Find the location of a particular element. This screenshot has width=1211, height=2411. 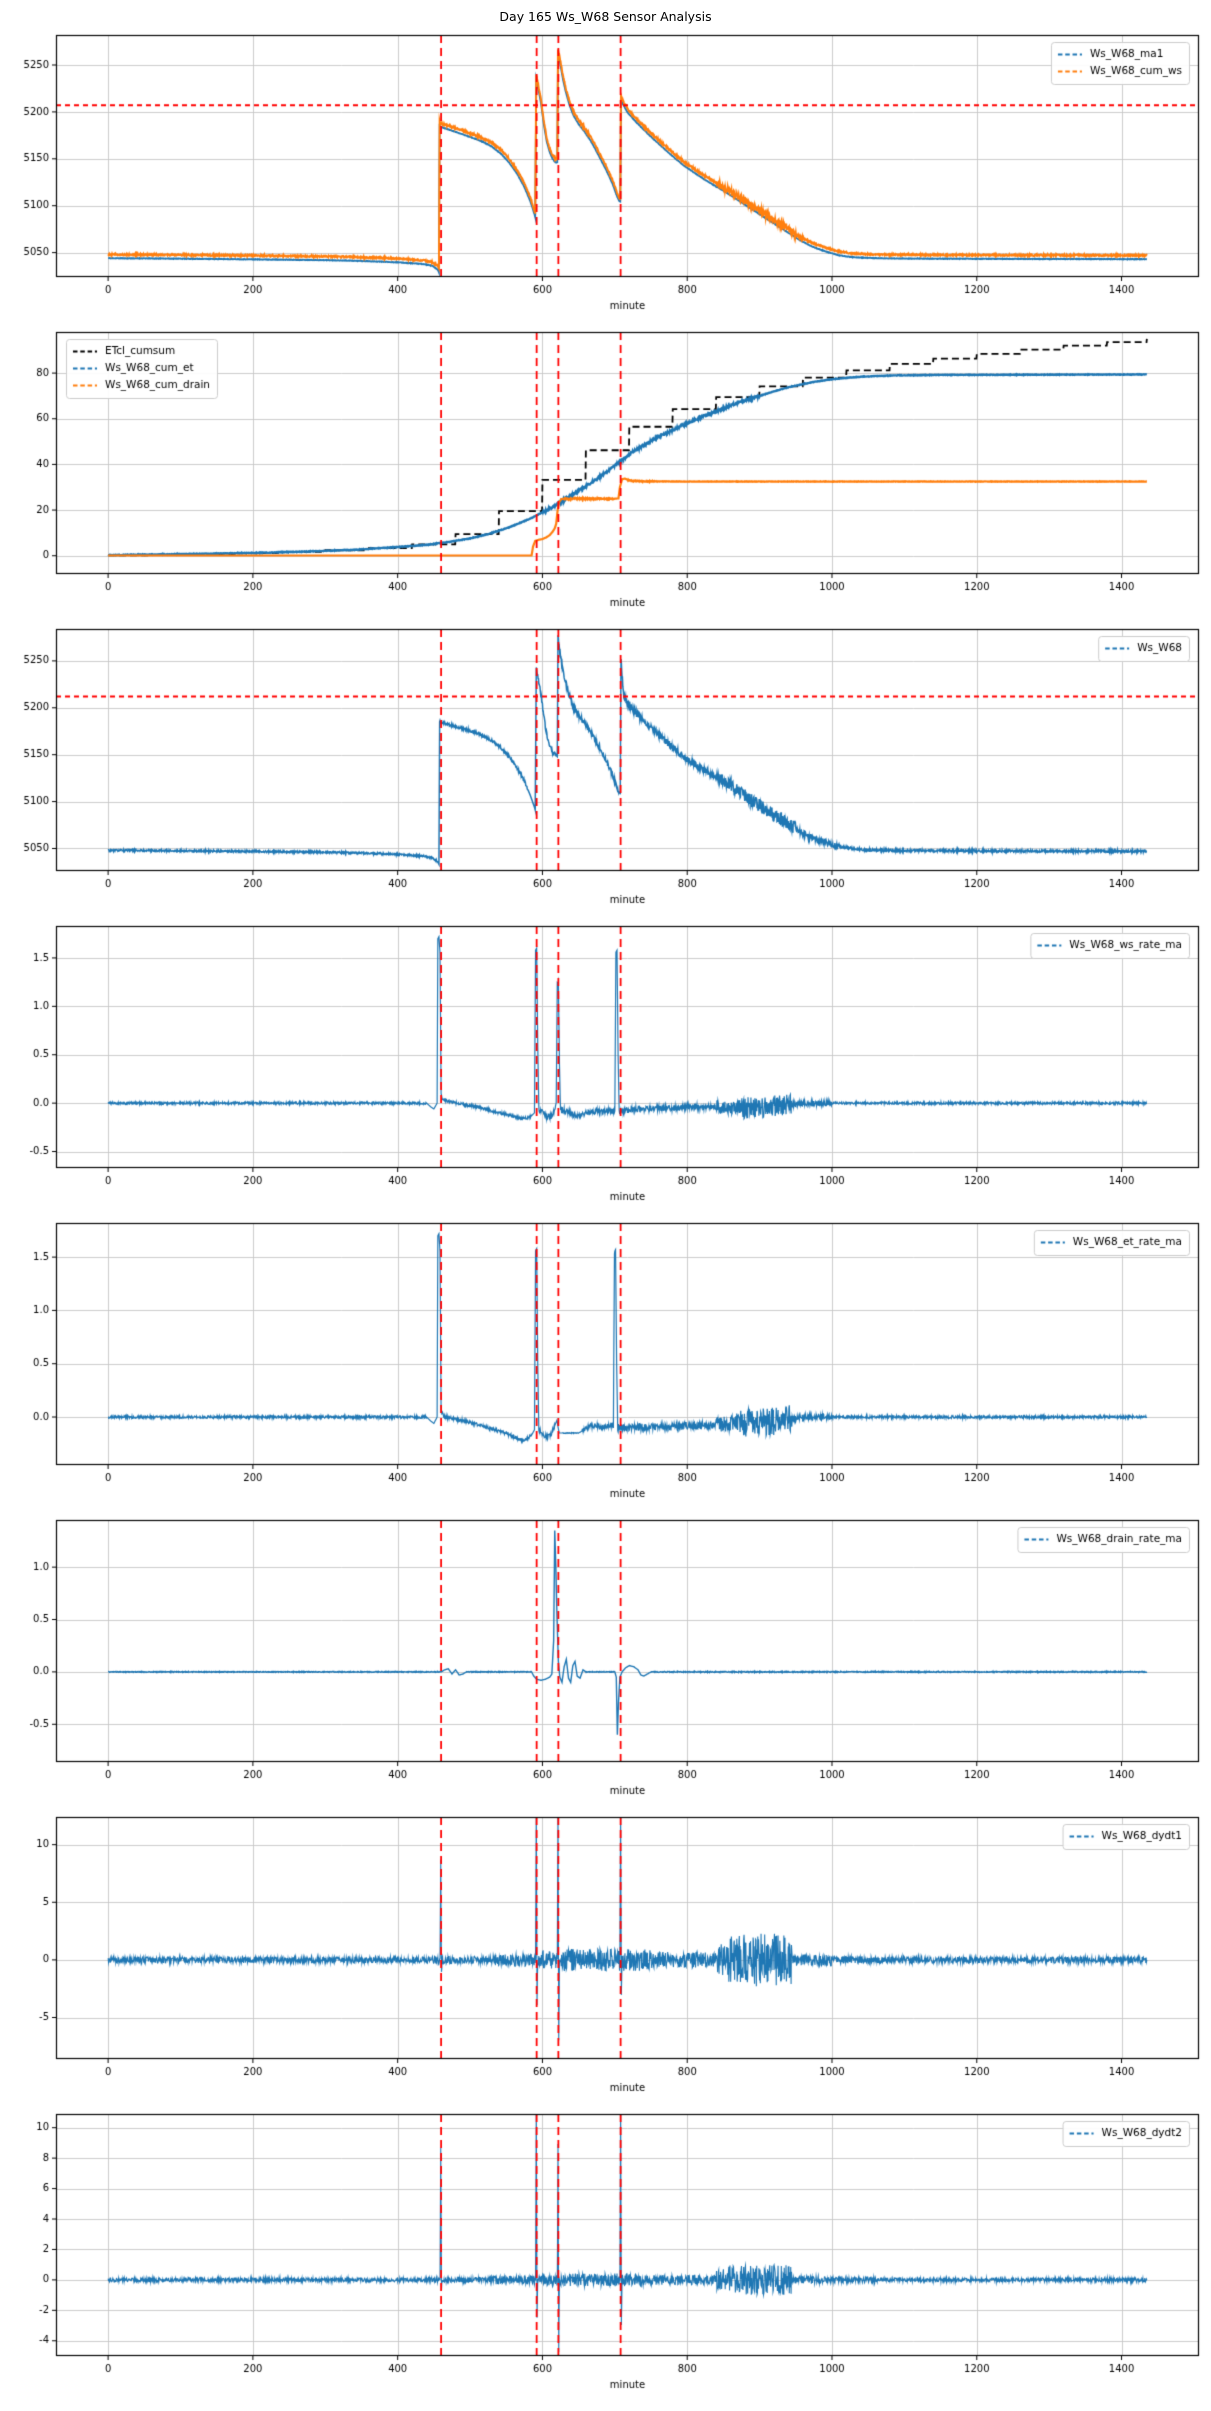

chart-panel-dydt1 is located at coordinates (605, 1963).